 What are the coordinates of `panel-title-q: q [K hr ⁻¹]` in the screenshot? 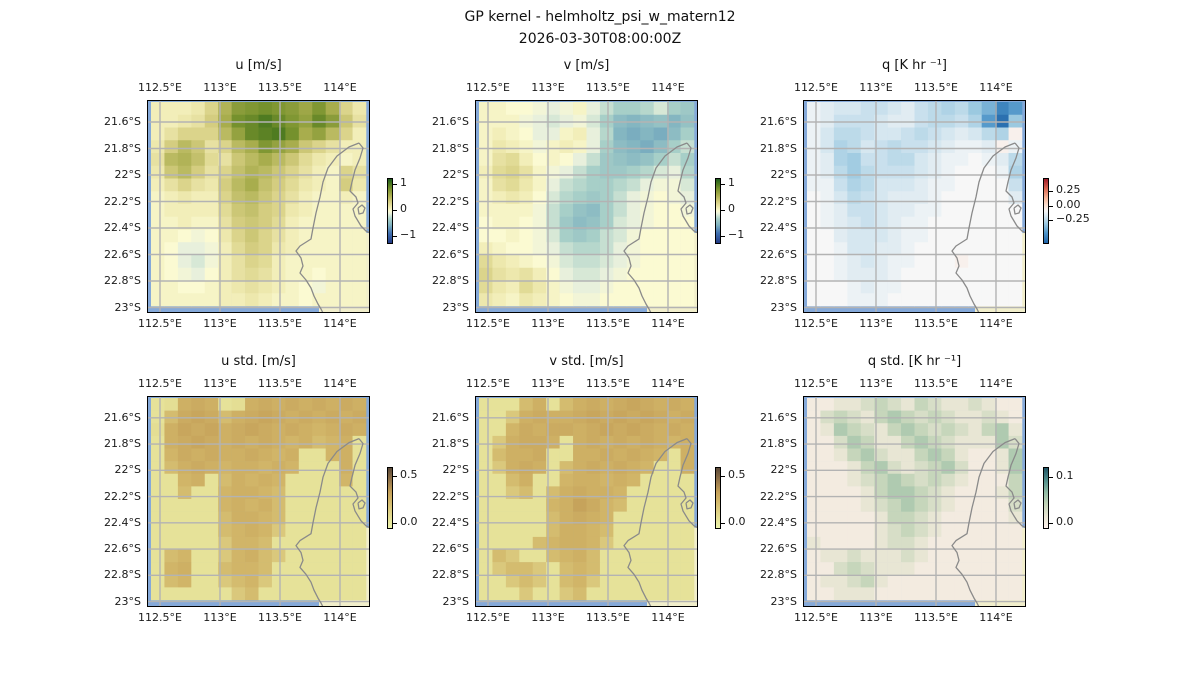 It's located at (914, 65).